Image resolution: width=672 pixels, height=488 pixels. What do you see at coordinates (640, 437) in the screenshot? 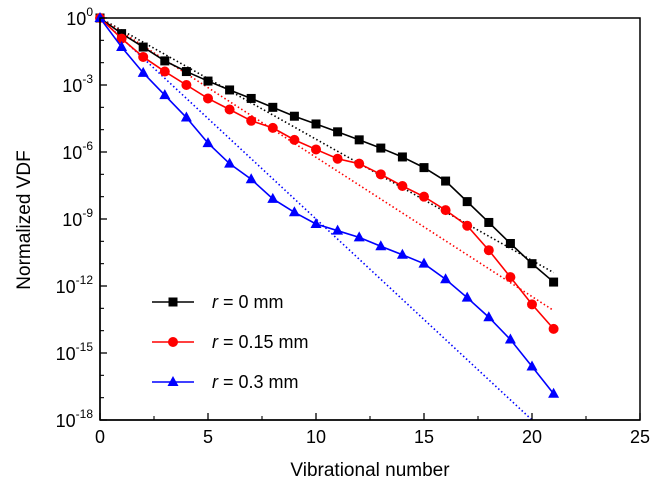
I see `x-tick-label: 25` at bounding box center [640, 437].